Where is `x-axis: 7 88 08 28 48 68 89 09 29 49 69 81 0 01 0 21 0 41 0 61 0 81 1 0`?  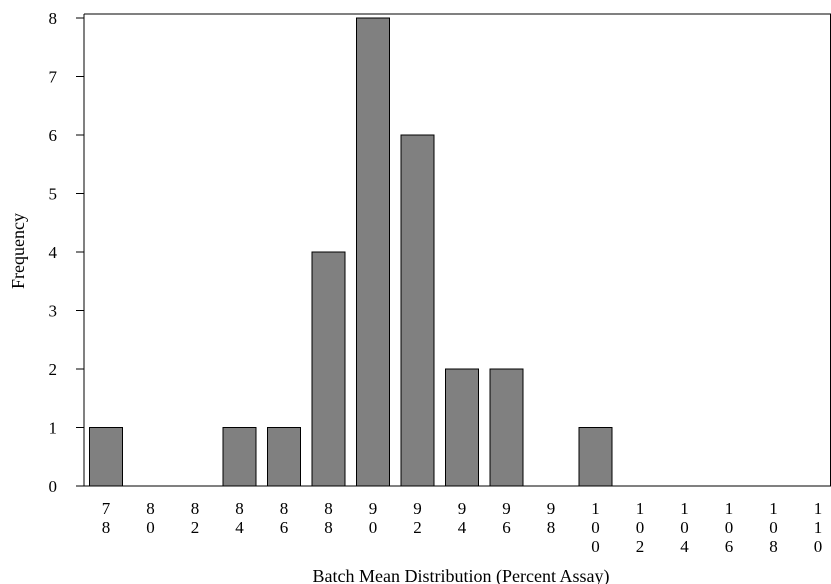 x-axis: 7 88 08 28 48 68 89 09 29 49 69 81 0 01 0 21 0 41 0 61 0 81 1 0 is located at coordinates (462, 527).